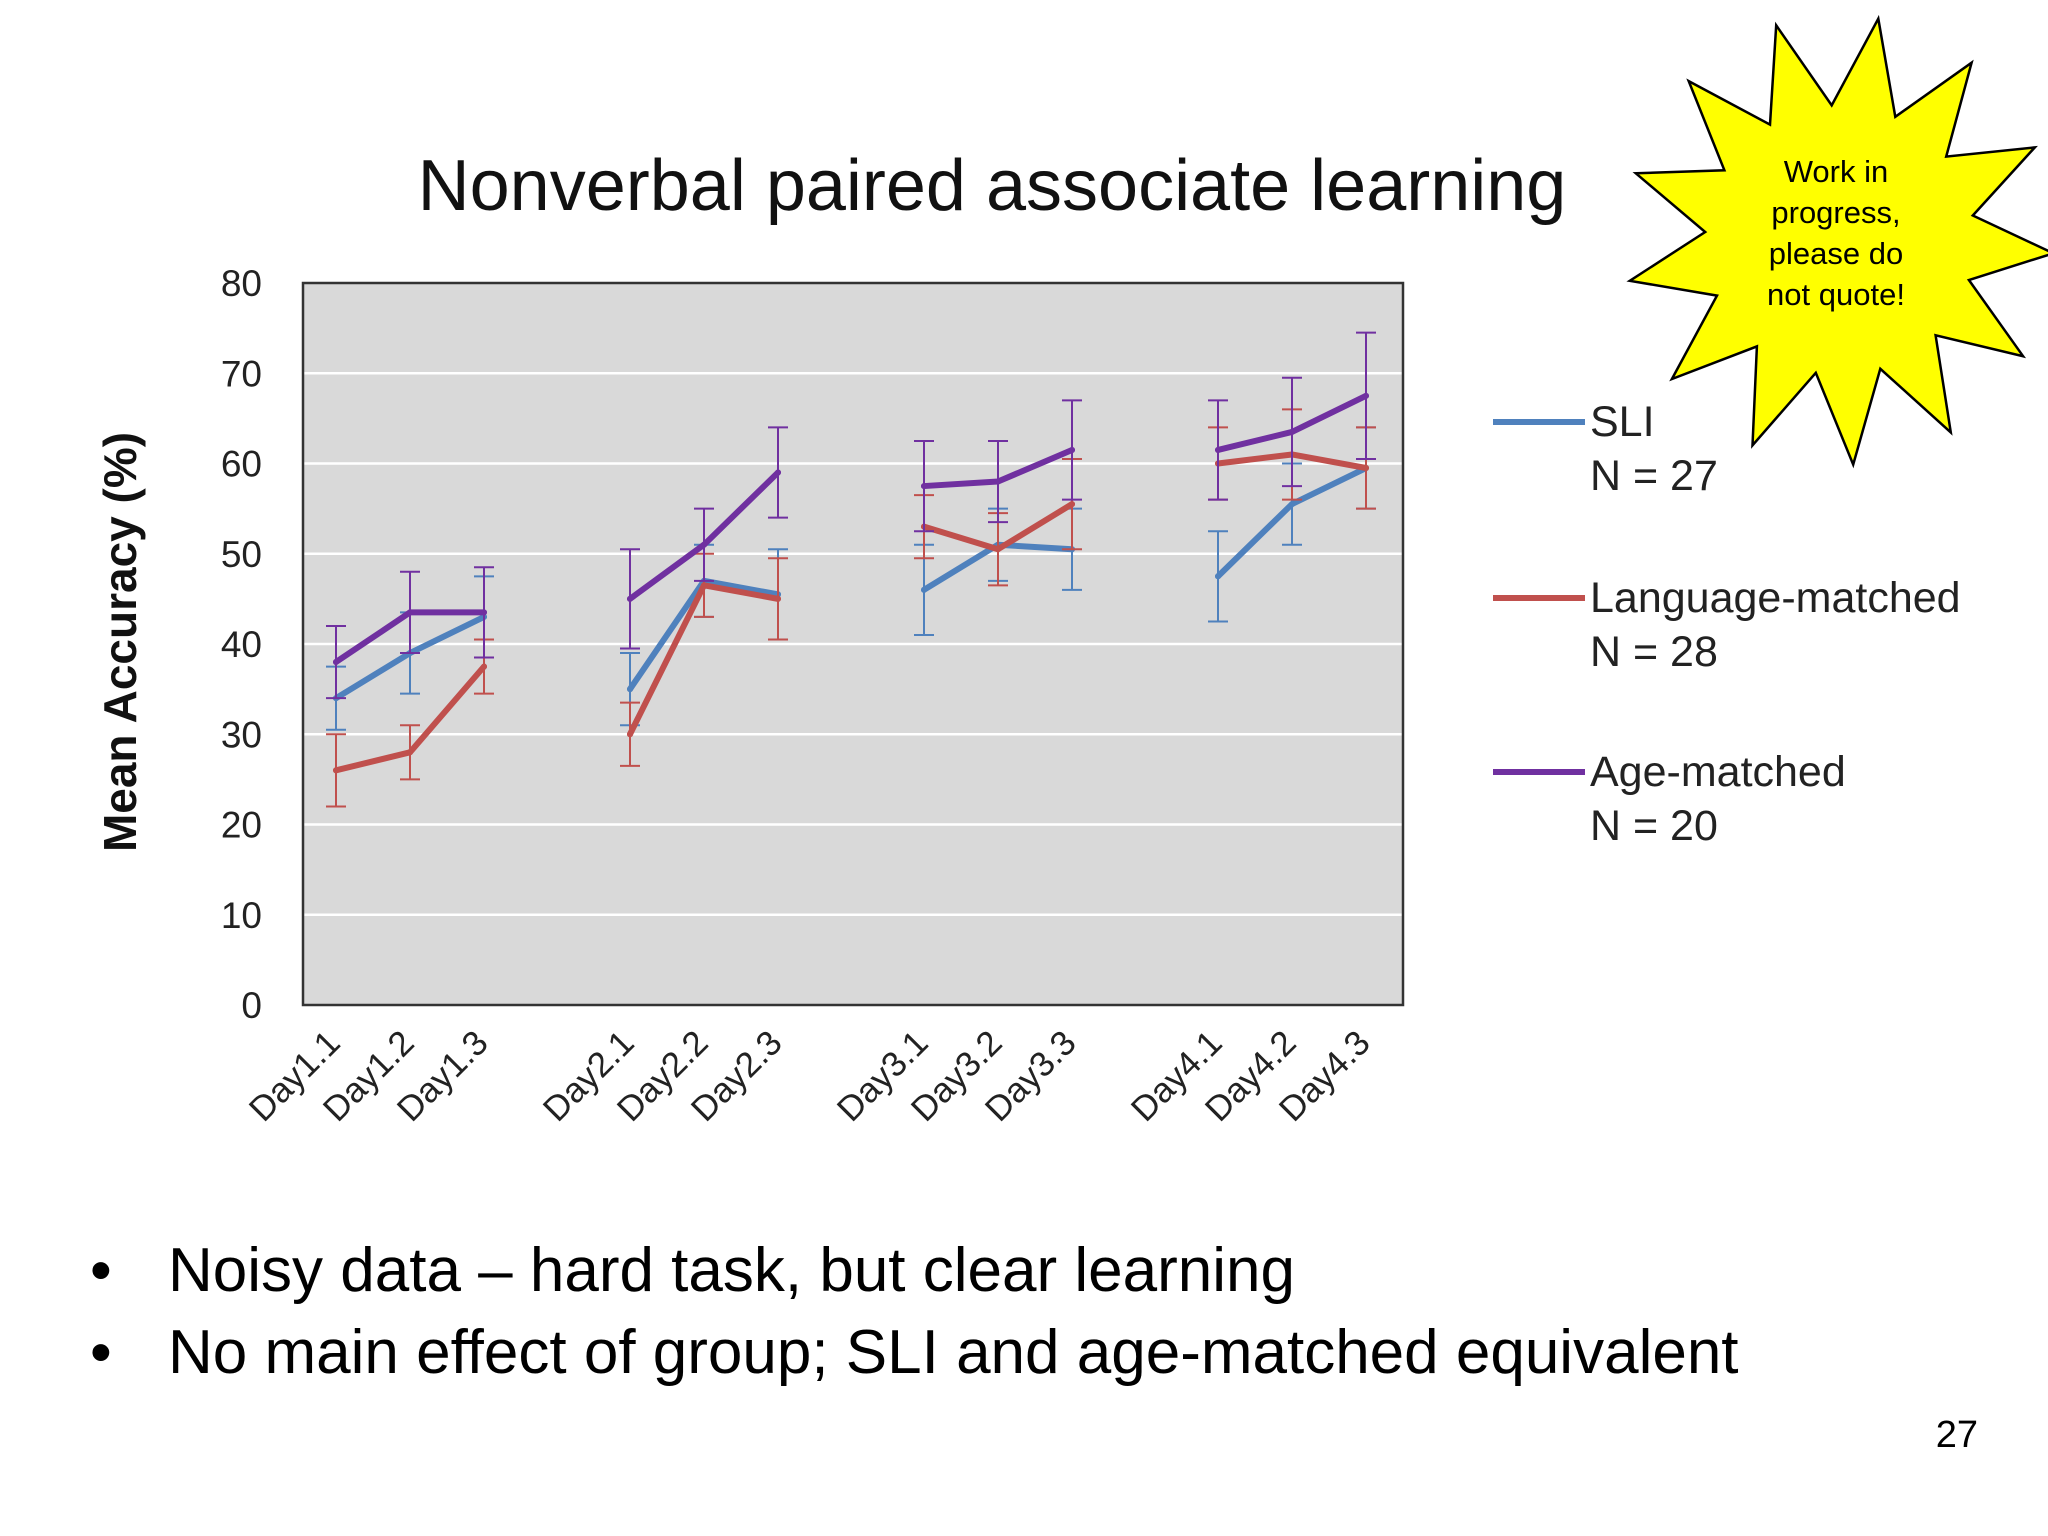  Describe the element at coordinates (1622, 422) in the screenshot. I see `legend-label: SLI` at that location.